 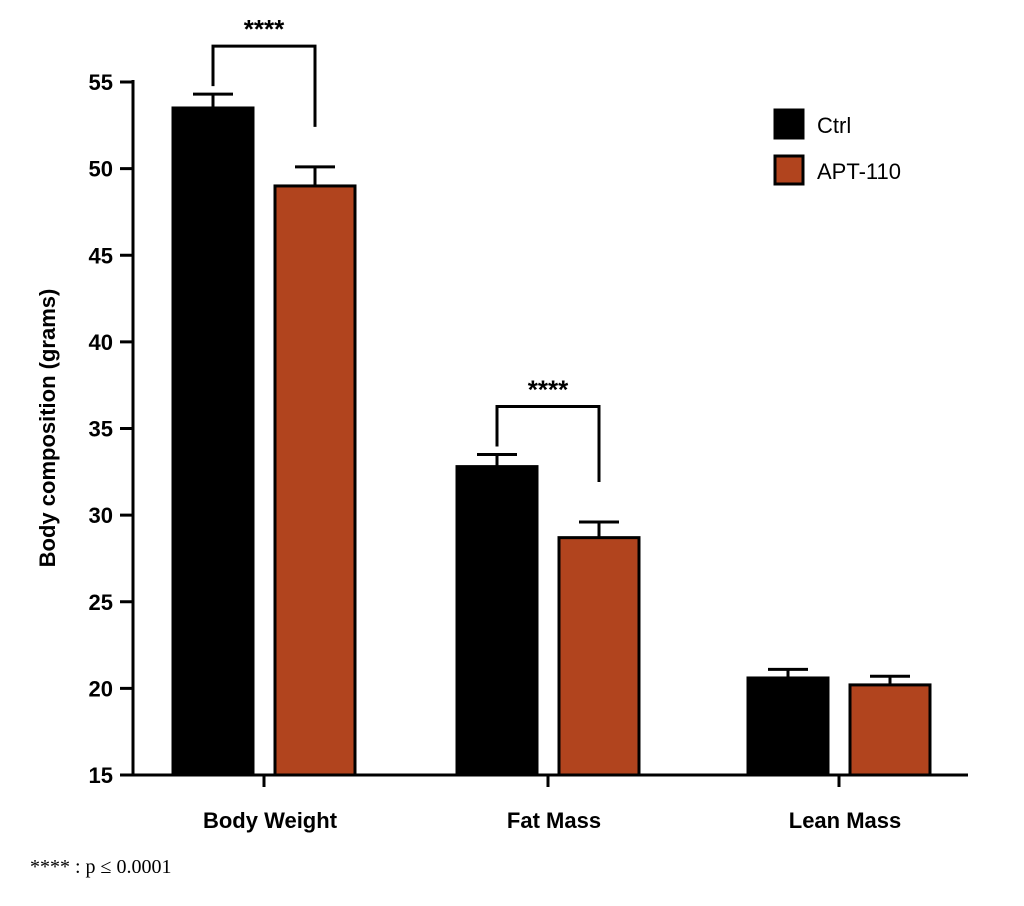 I want to click on x-axis: Body Weight Fat Mass Lean Mass, so click(x=550, y=803).